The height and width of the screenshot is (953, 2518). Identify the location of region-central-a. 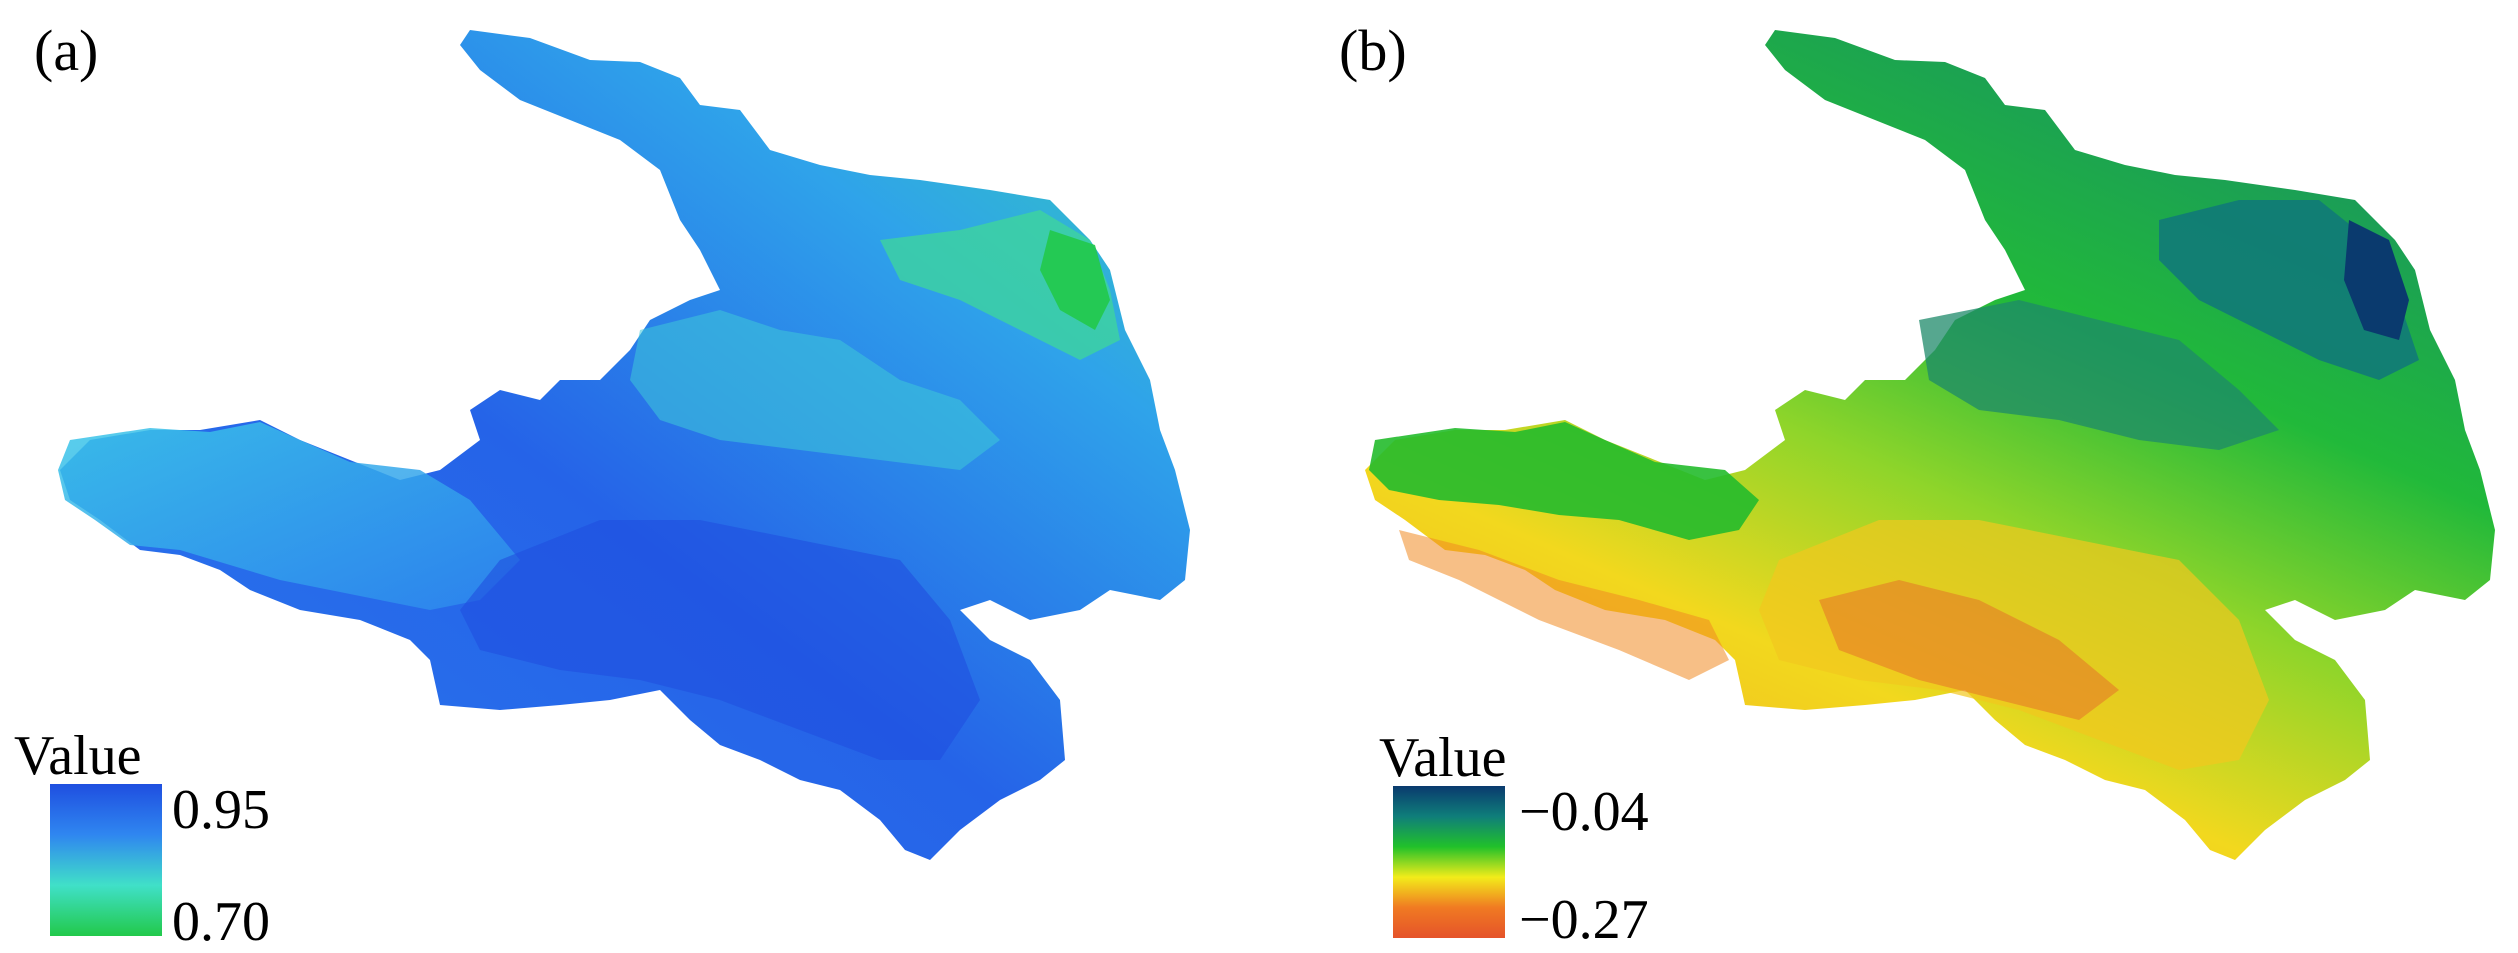
(815, 390).